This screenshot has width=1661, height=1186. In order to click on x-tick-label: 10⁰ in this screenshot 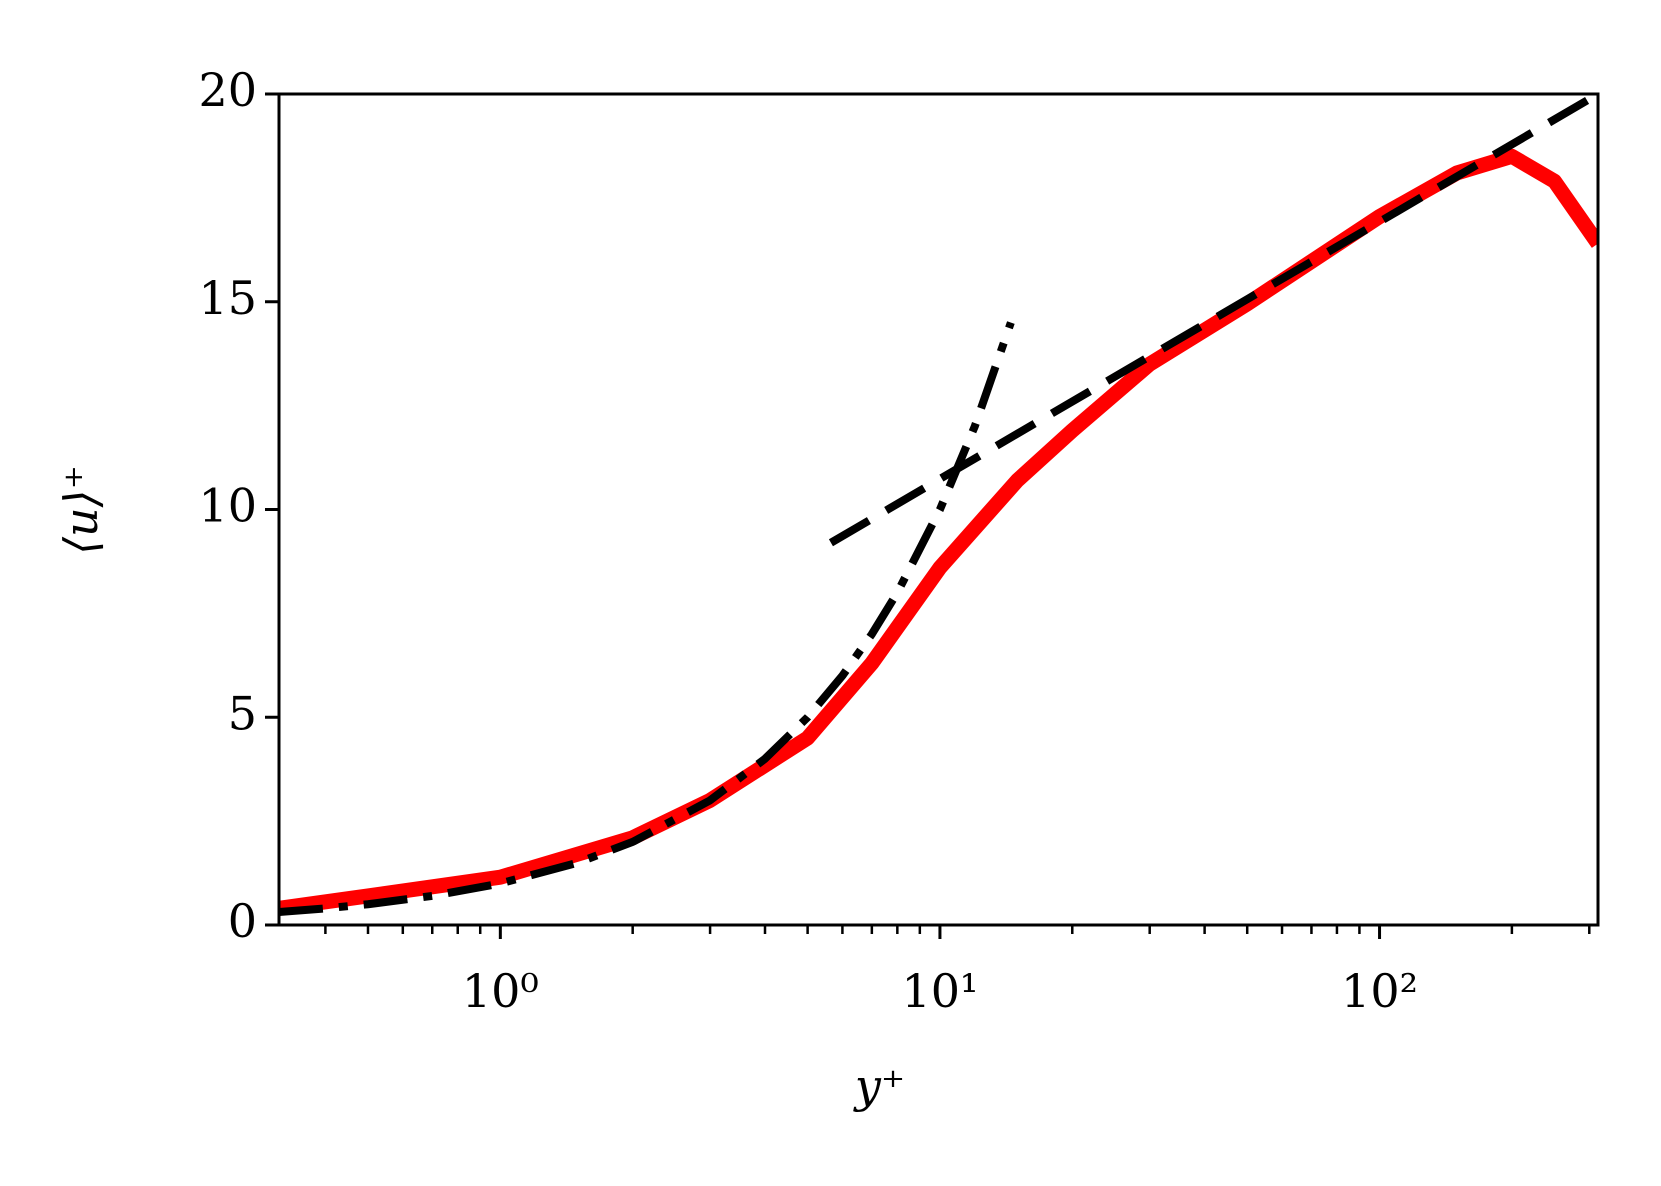, I will do `click(500, 991)`.